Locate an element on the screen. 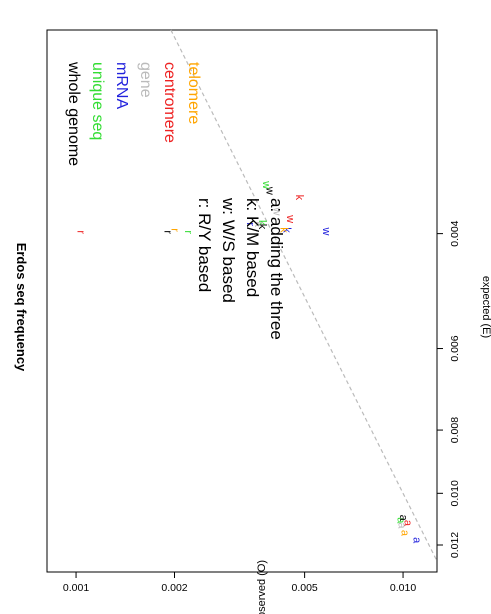 The width and height of the screenshot is (491, 614). y-tick-label: 0.010 is located at coordinates (403, 588).